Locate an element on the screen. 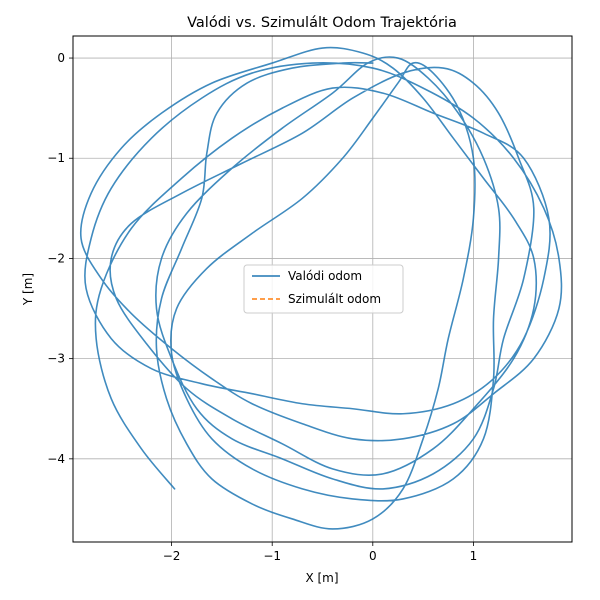 Image resolution: width=600 pixels, height=600 pixels. y-tick-label: 0 is located at coordinates (61, 58).